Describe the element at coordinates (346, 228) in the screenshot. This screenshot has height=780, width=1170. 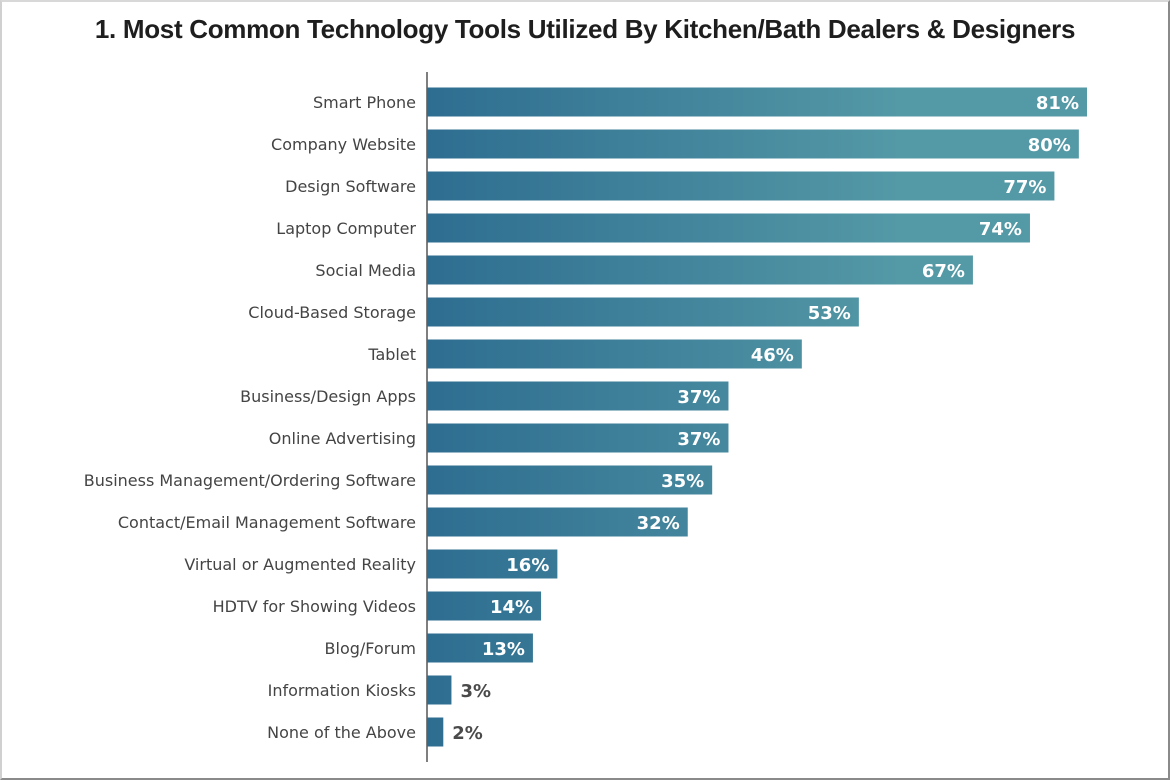
I see `category-label: Laptop Computer` at that location.